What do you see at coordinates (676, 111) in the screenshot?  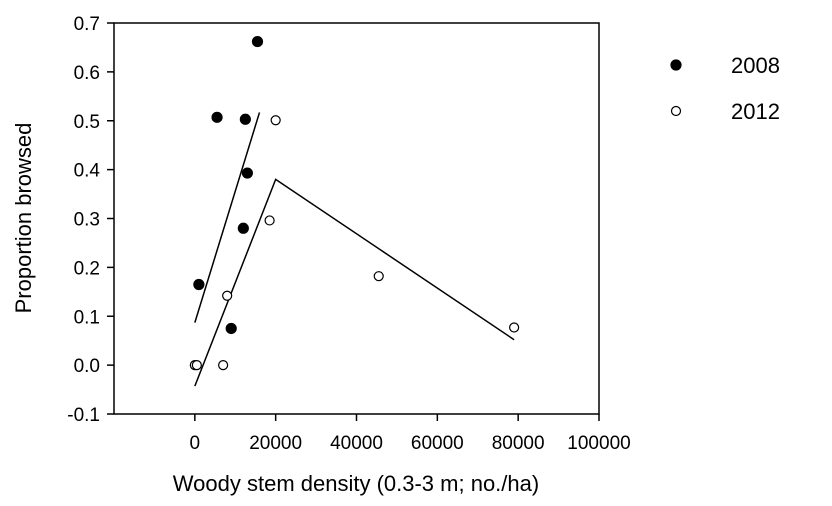 I see `legend-marker-2012` at bounding box center [676, 111].